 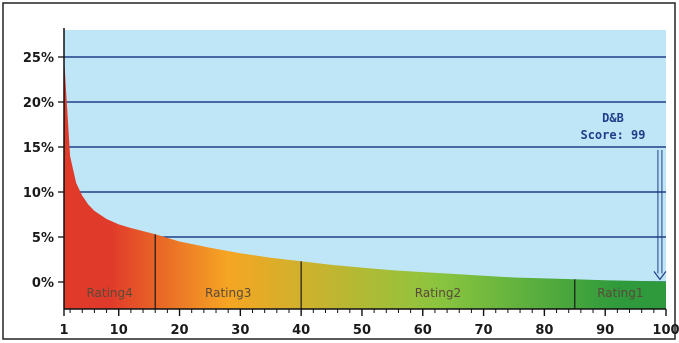 What do you see at coordinates (620, 293) in the screenshot?
I see `band-label-4: Rating1` at bounding box center [620, 293].